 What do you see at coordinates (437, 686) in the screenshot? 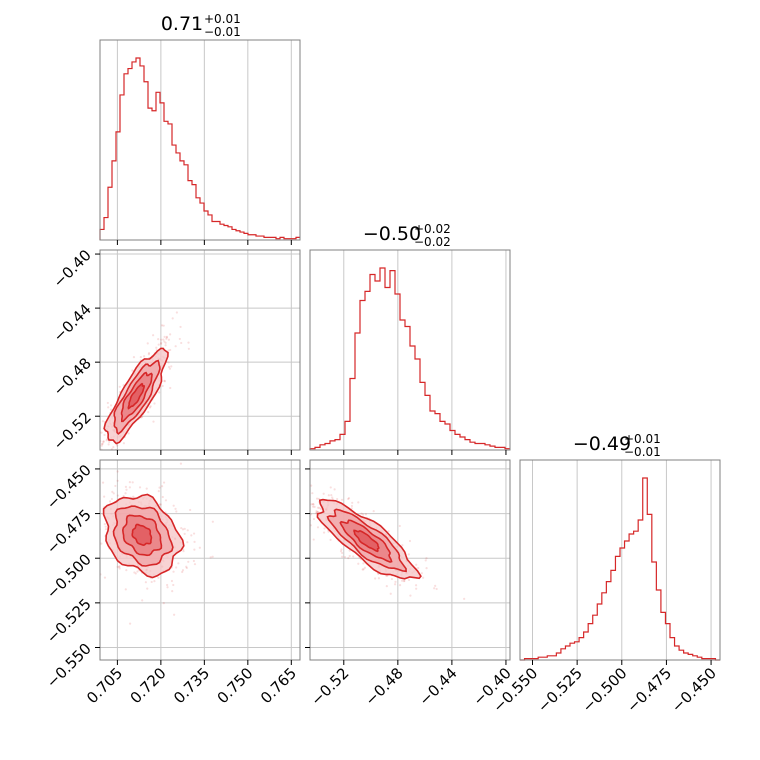
I see `x-tick-label: −0.44` at bounding box center [437, 686].